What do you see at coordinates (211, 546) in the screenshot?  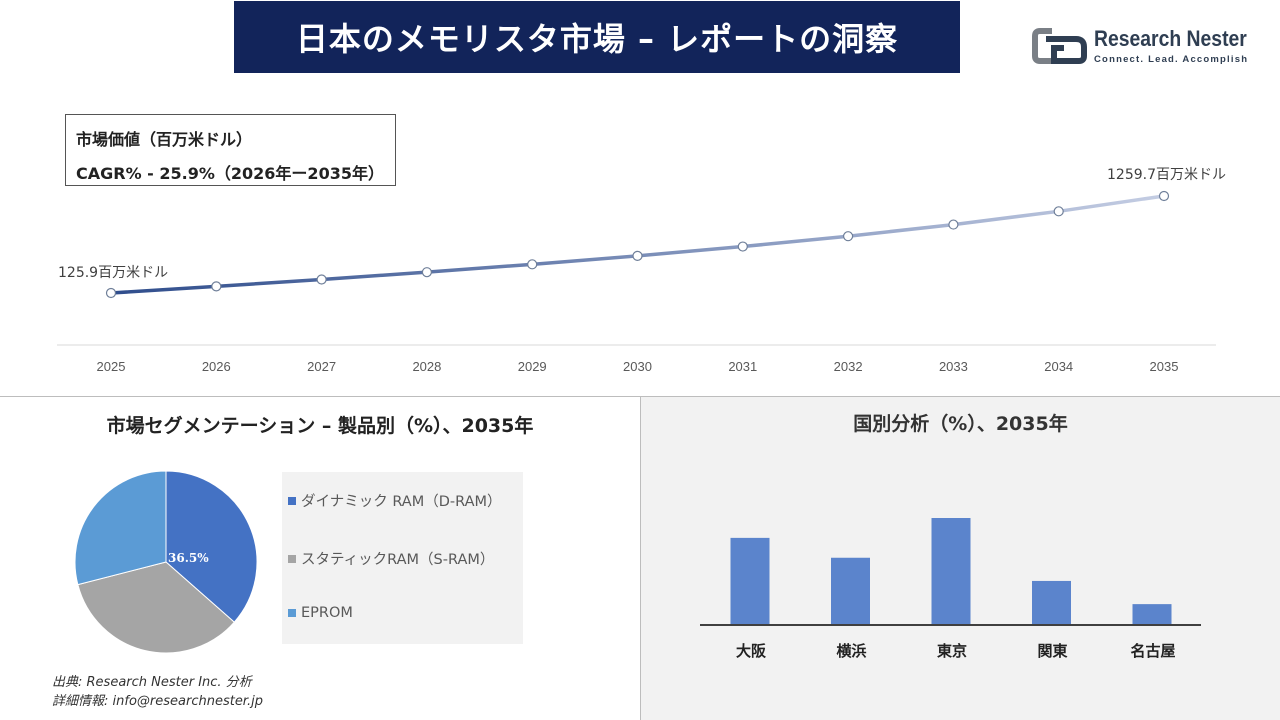 I see `pie-slice-dram` at bounding box center [211, 546].